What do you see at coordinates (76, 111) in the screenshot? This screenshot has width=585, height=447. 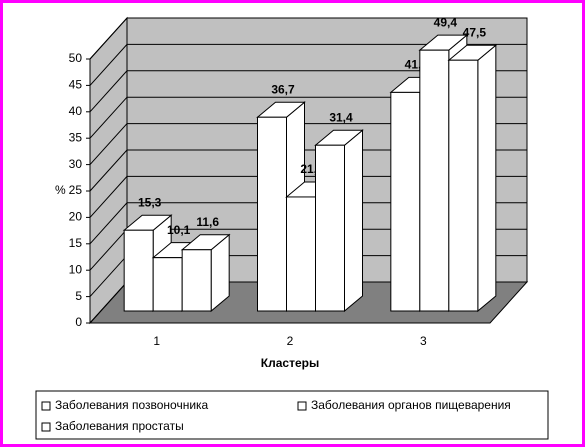 I see `y-tick-label: 40` at bounding box center [76, 111].